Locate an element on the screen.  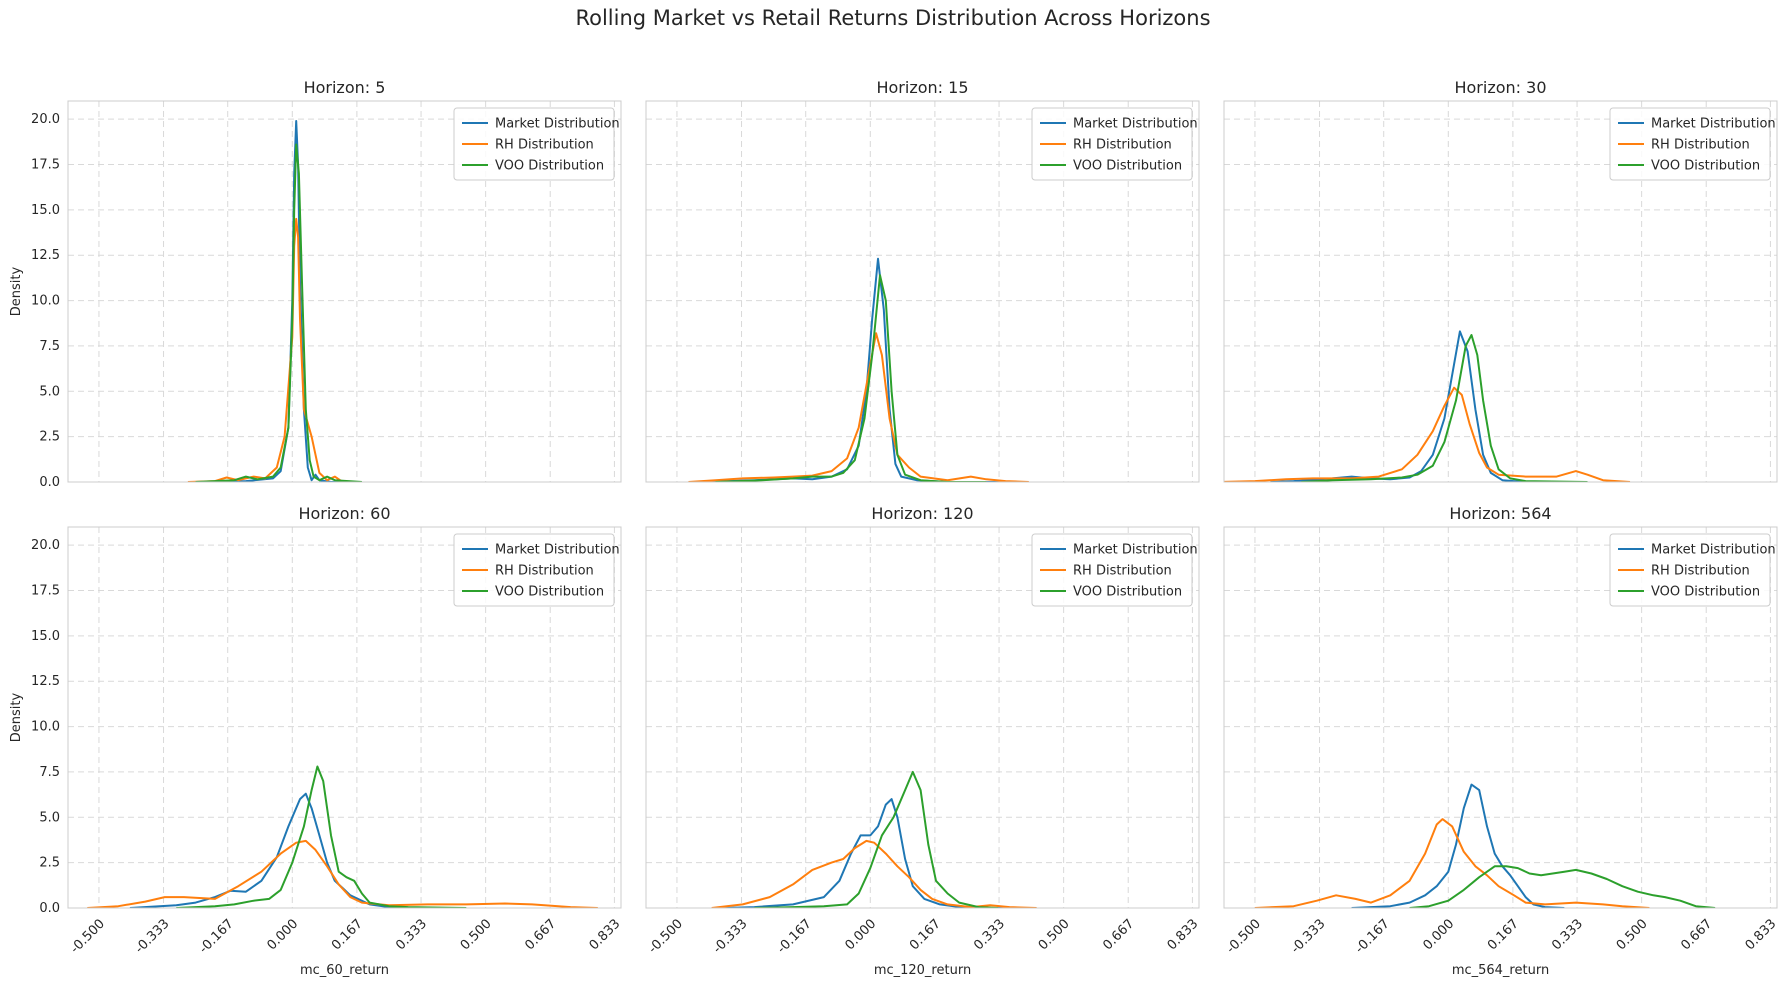
panel-title: Horizon: 60 is located at coordinates (344, 513).